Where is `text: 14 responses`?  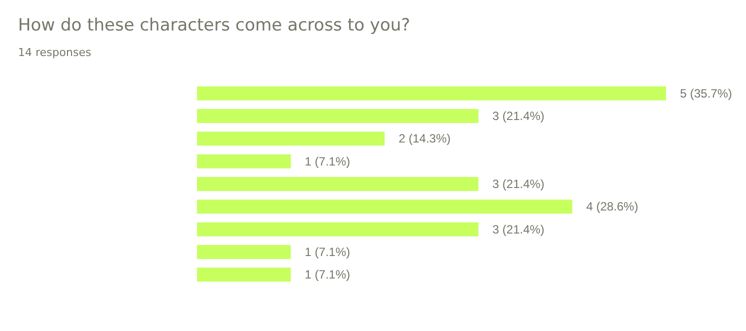 text: 14 responses is located at coordinates (55, 52).